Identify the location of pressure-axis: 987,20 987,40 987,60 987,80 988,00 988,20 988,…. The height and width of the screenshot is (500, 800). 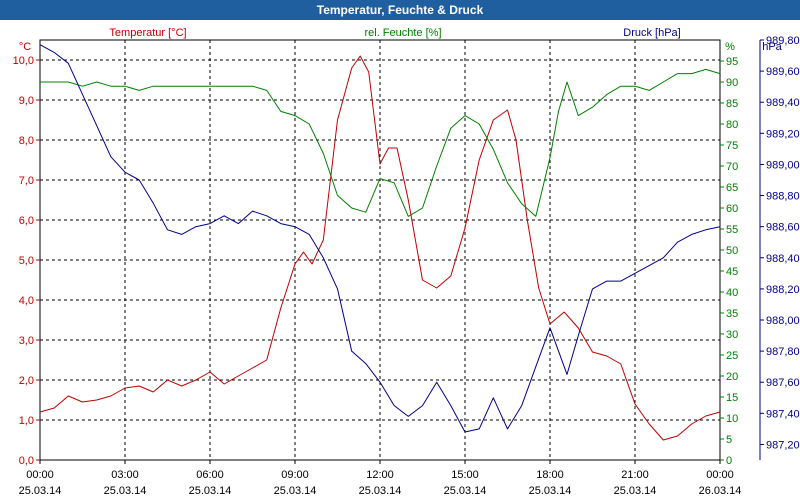
(779, 247).